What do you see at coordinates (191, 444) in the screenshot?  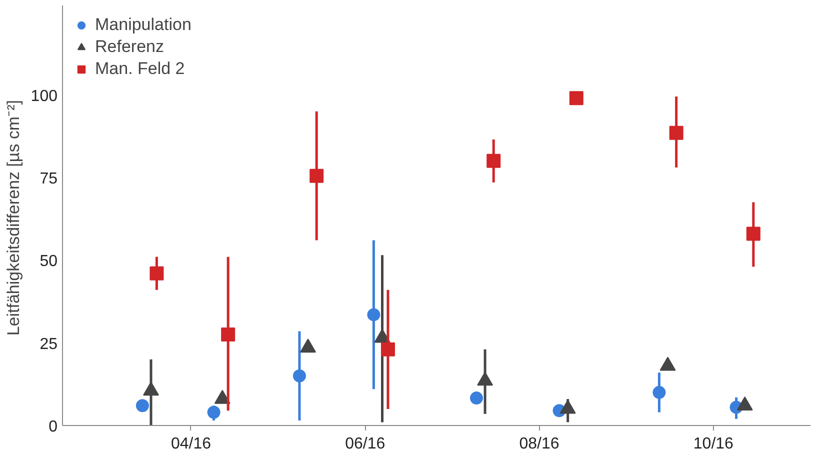 I see `x-tick-label: 04/16` at bounding box center [191, 444].